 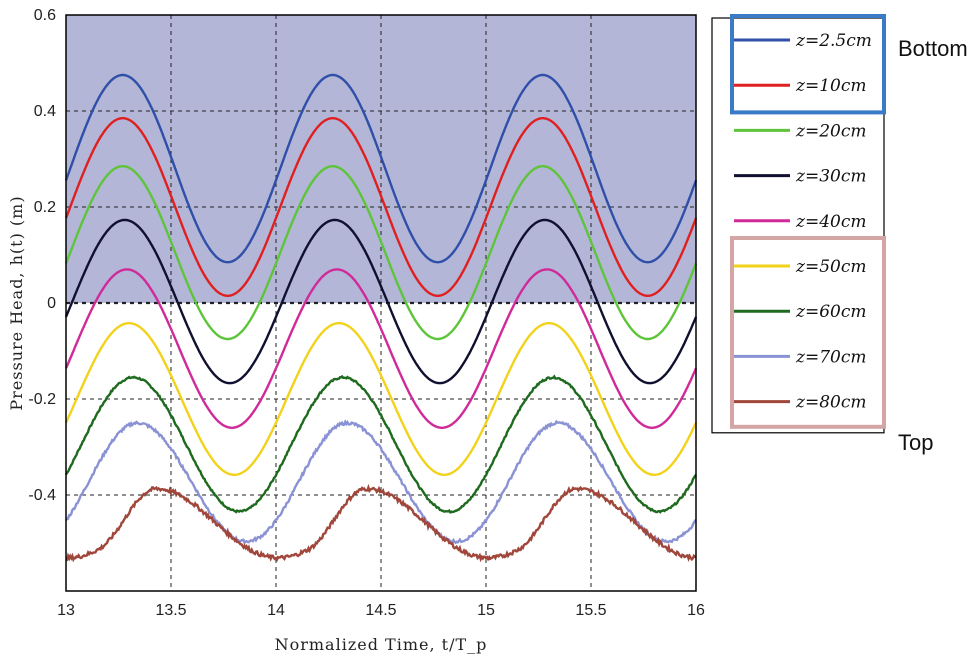 I want to click on x-tick-label: 15, so click(x=486, y=610).